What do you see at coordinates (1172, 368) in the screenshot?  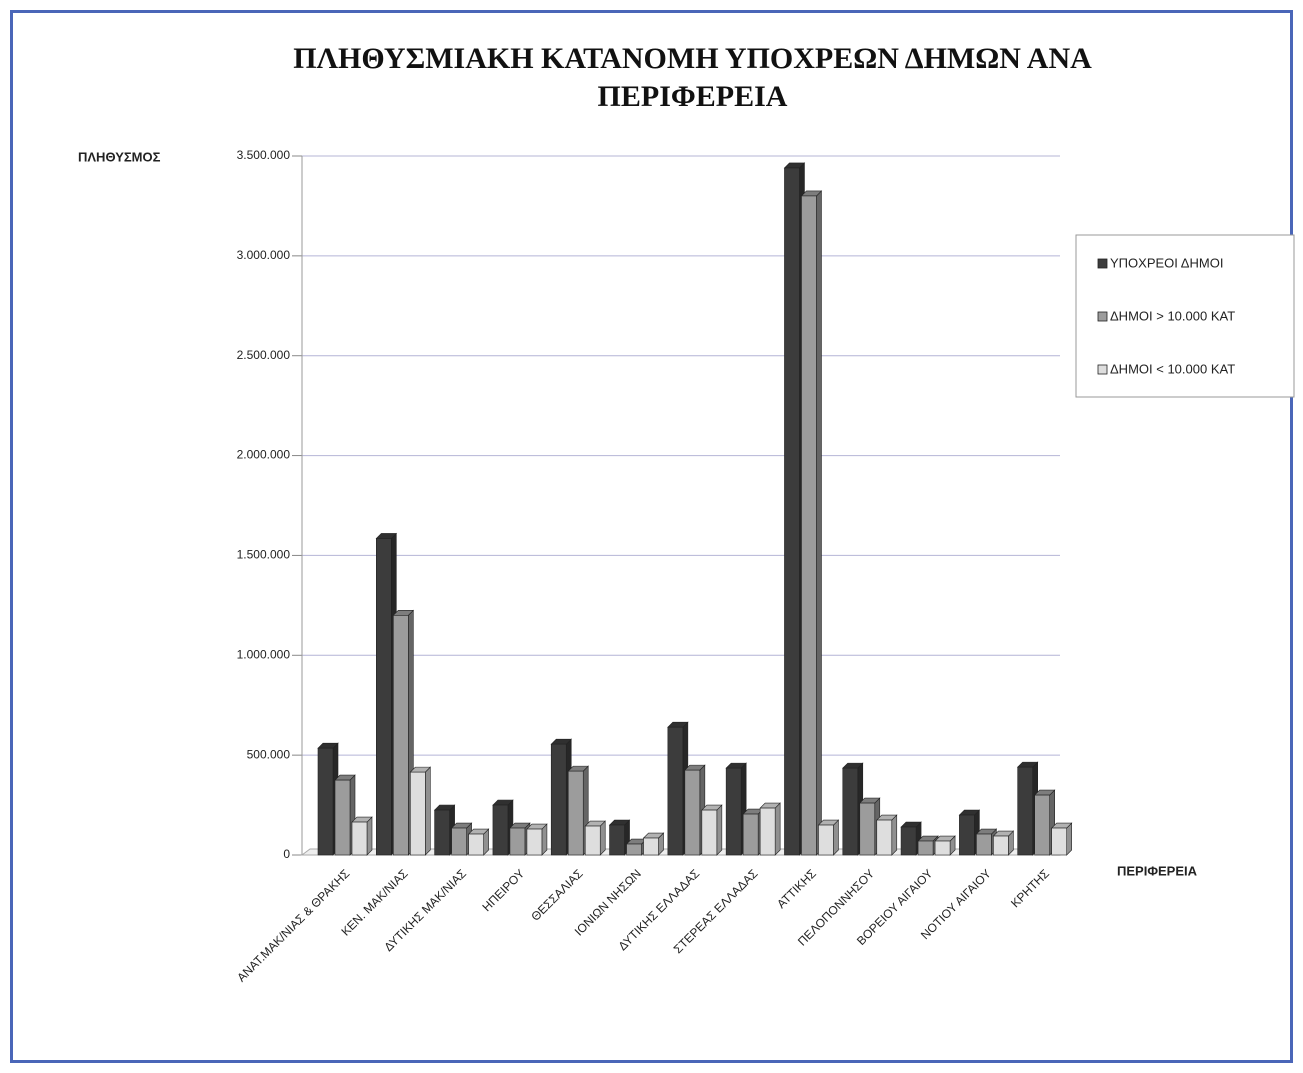 I see `legend-label: ΔΗΜΟΙ < 10.000 ΚΑΤ` at bounding box center [1172, 368].